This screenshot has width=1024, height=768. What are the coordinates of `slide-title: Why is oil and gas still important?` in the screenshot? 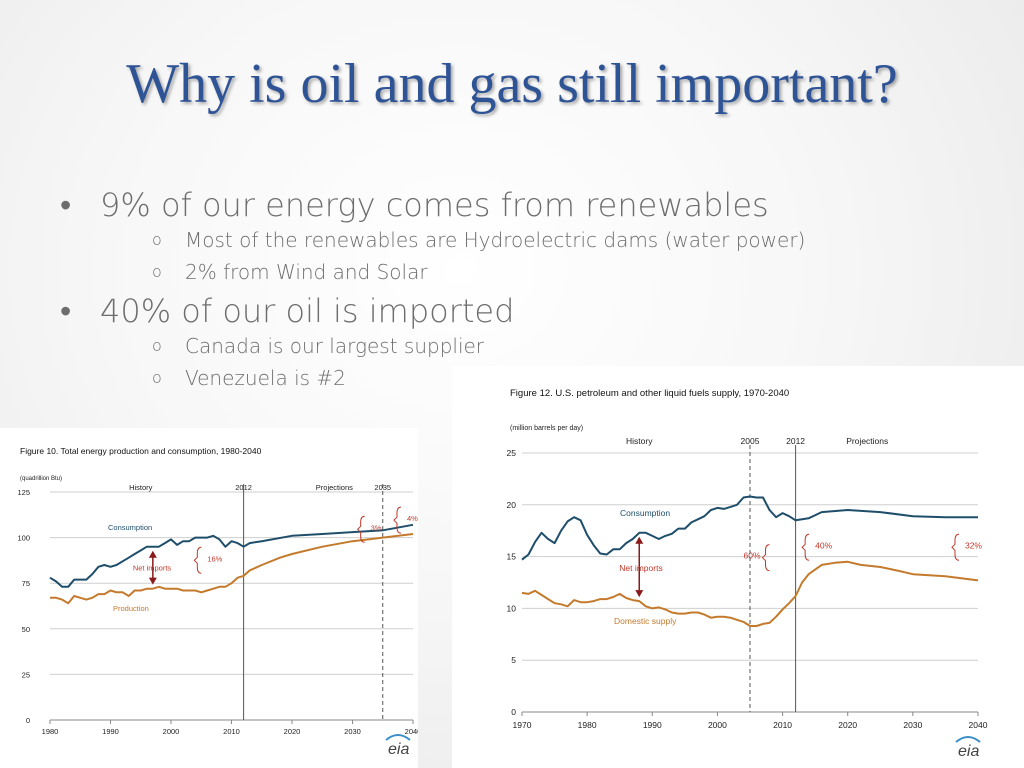 It's located at (512, 84).